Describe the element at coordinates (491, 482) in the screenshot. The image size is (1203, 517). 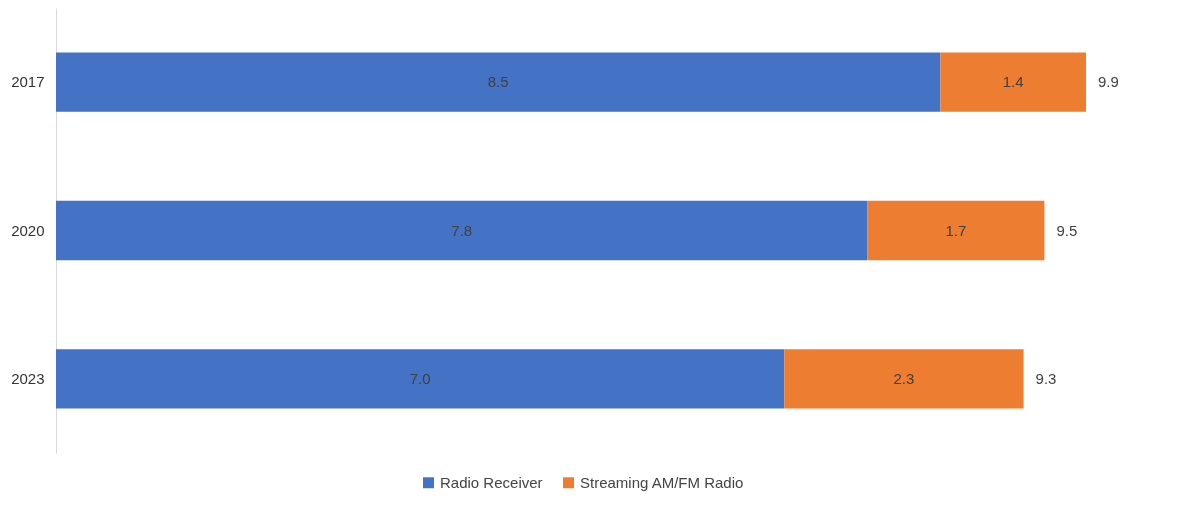
I see `legend-label: Radio Receiver` at that location.